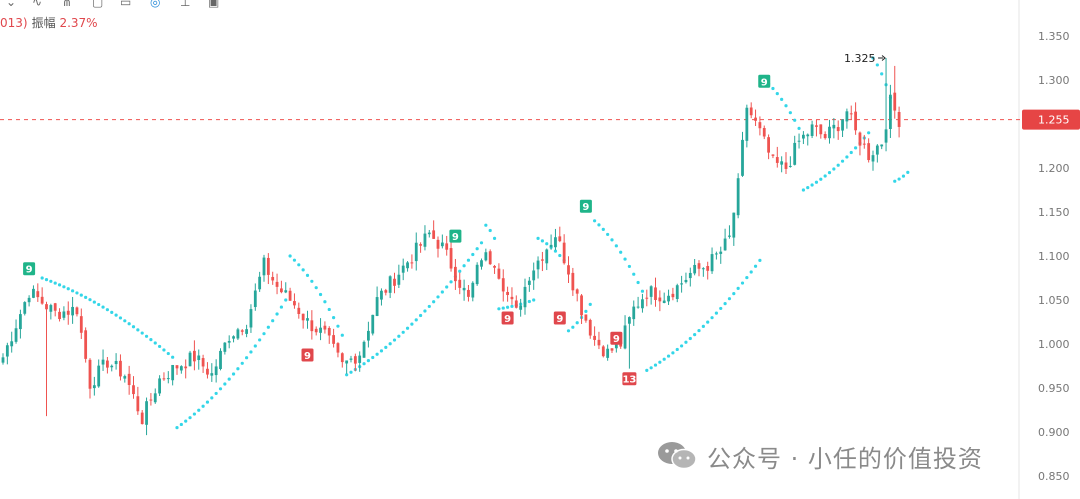 This screenshot has height=499, width=1080. I want to click on square-icon: ▢, so click(98, 4).